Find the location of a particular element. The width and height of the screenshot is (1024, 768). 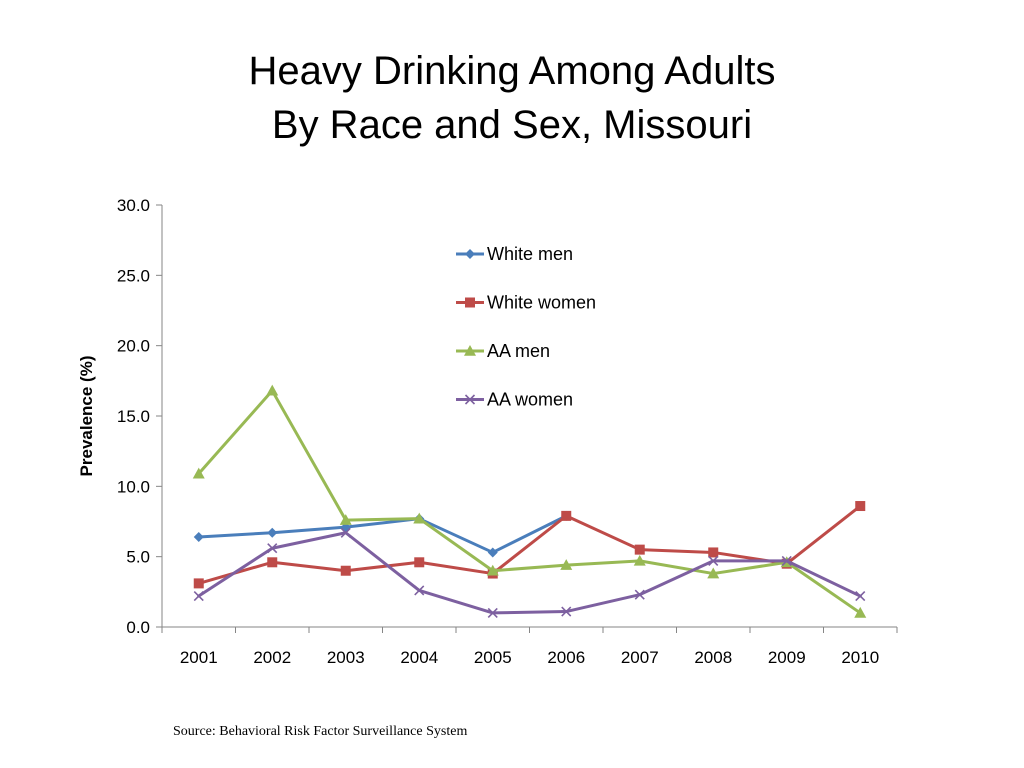

x-tick-label: 2006 is located at coordinates (566, 657).